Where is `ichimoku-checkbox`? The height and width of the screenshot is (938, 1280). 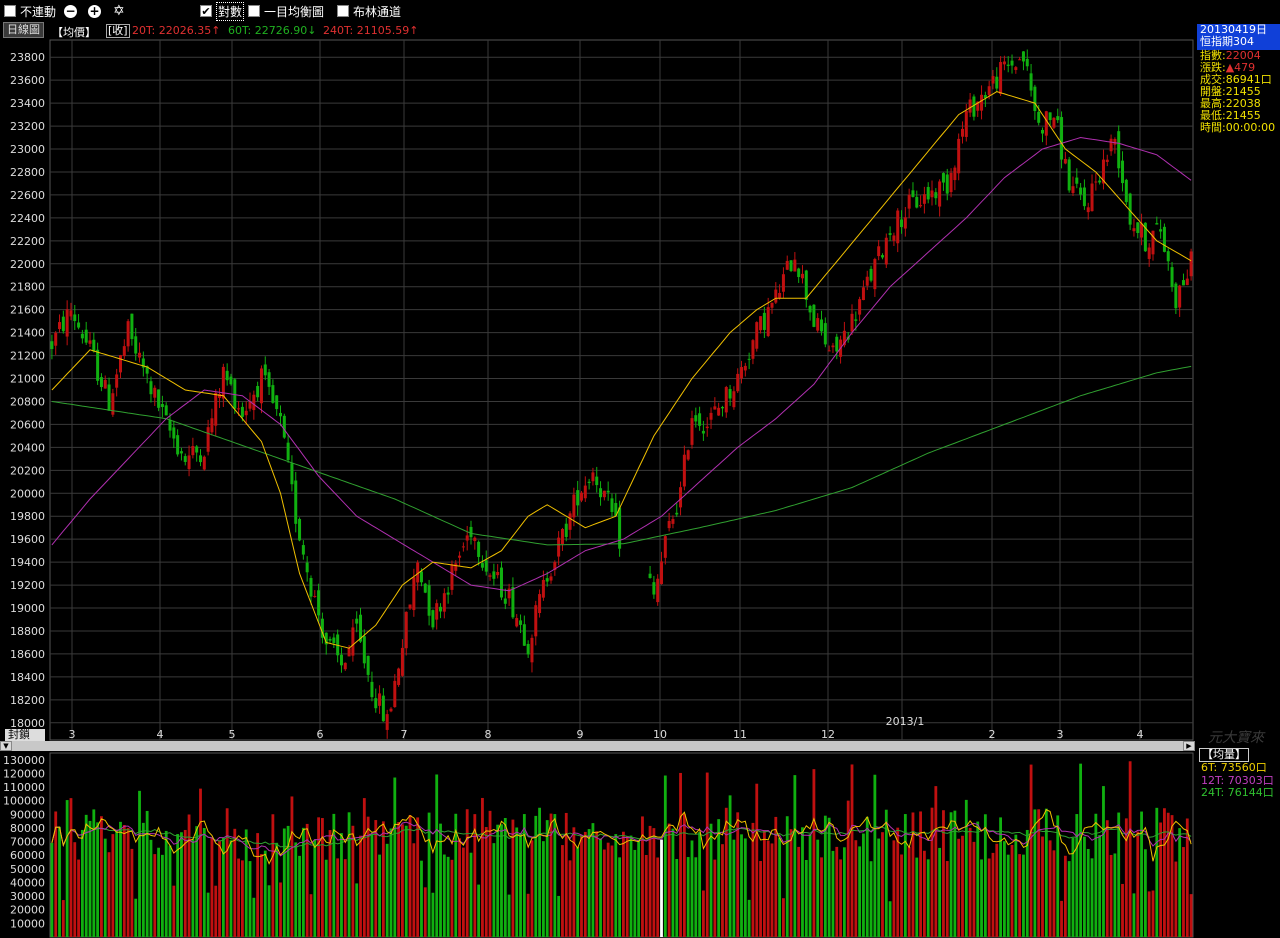 ichimoku-checkbox is located at coordinates (254, 11).